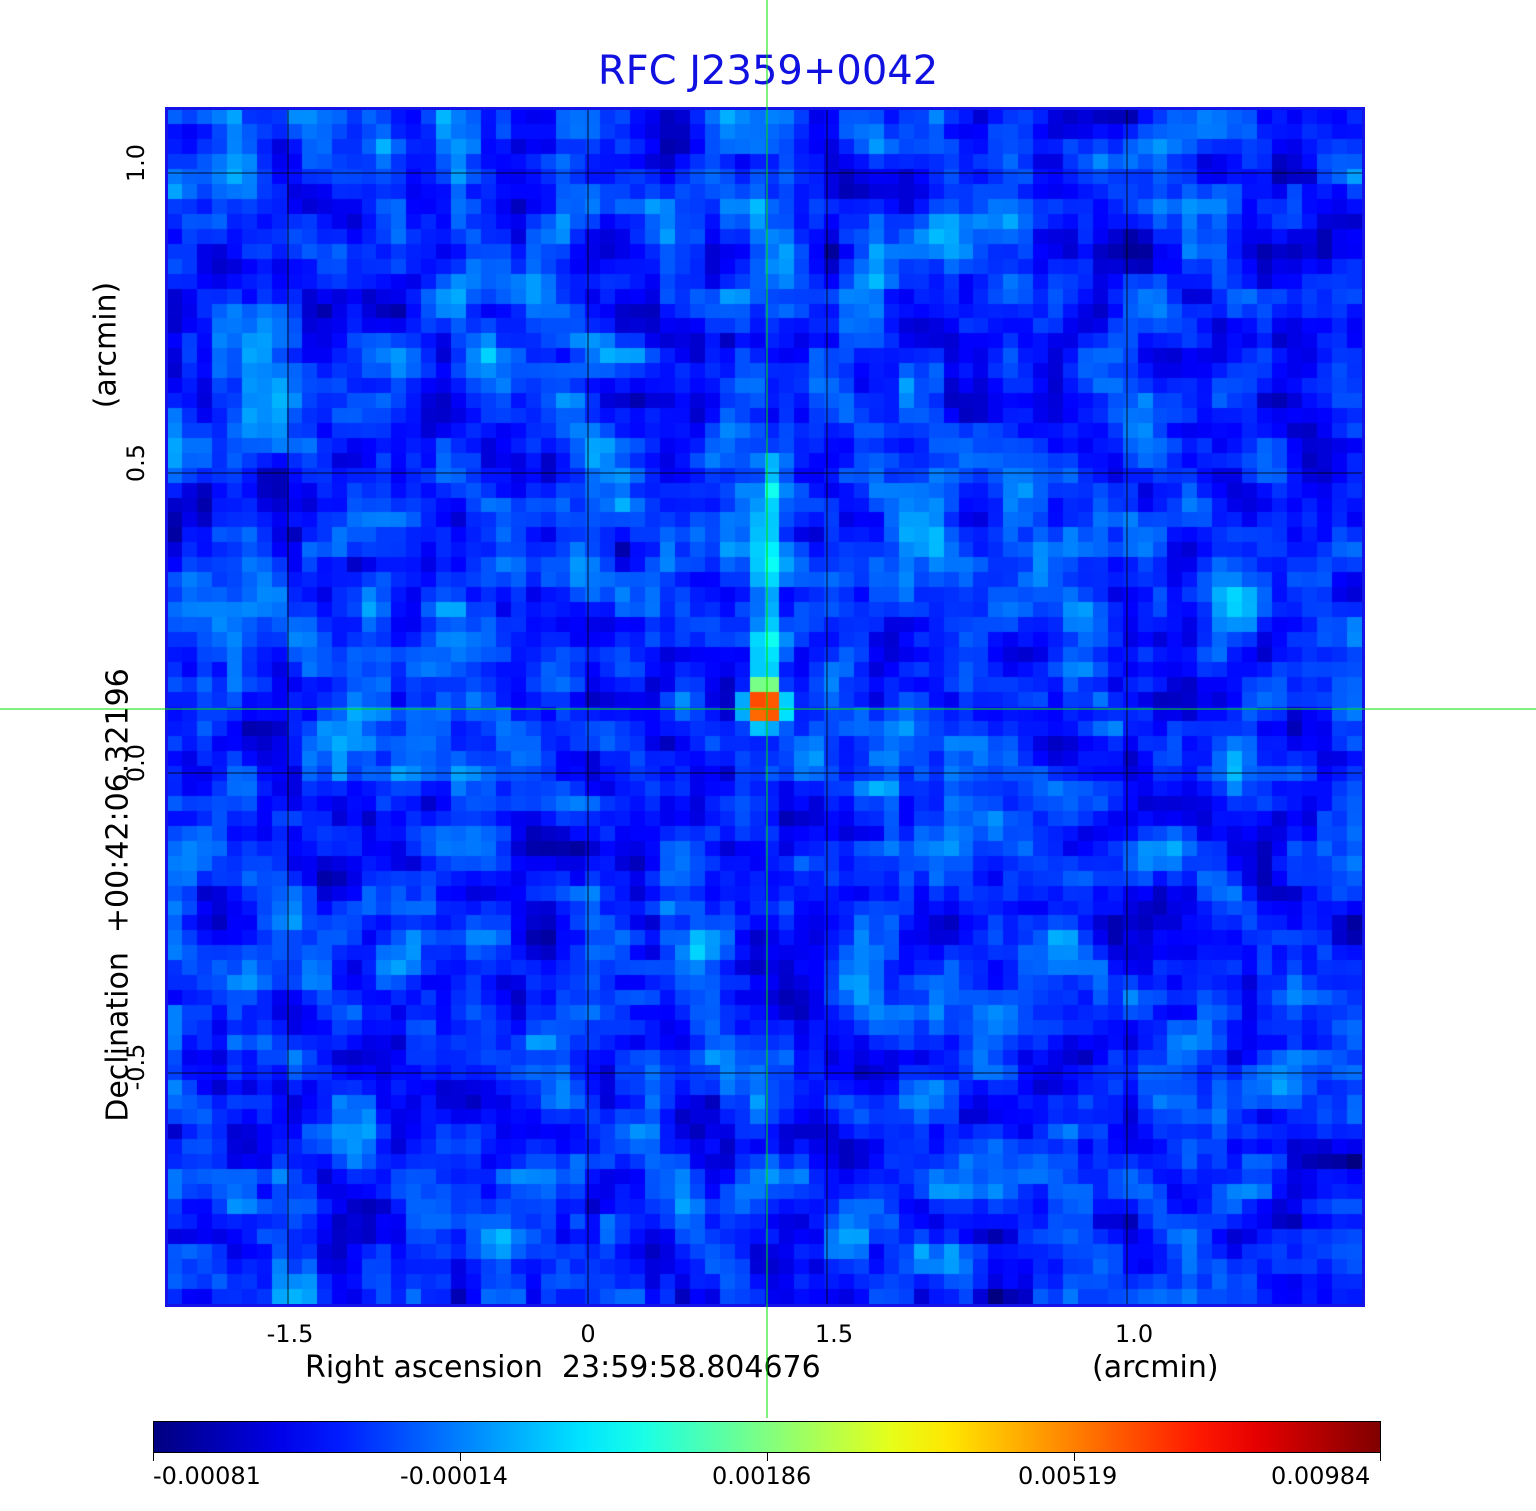  What do you see at coordinates (762, 1476) in the screenshot?
I see `colorbar-label: 0.00186` at bounding box center [762, 1476].